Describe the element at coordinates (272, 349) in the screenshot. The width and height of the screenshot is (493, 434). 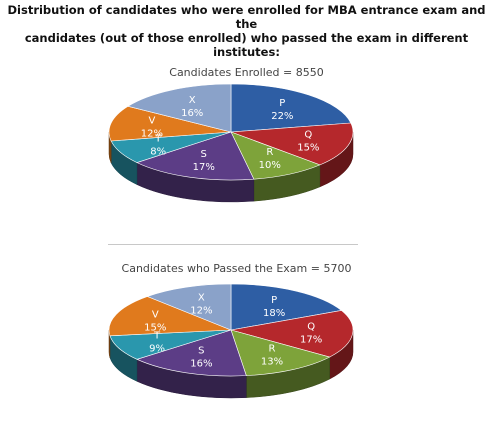
I see `passed-label-r: R` at that location.